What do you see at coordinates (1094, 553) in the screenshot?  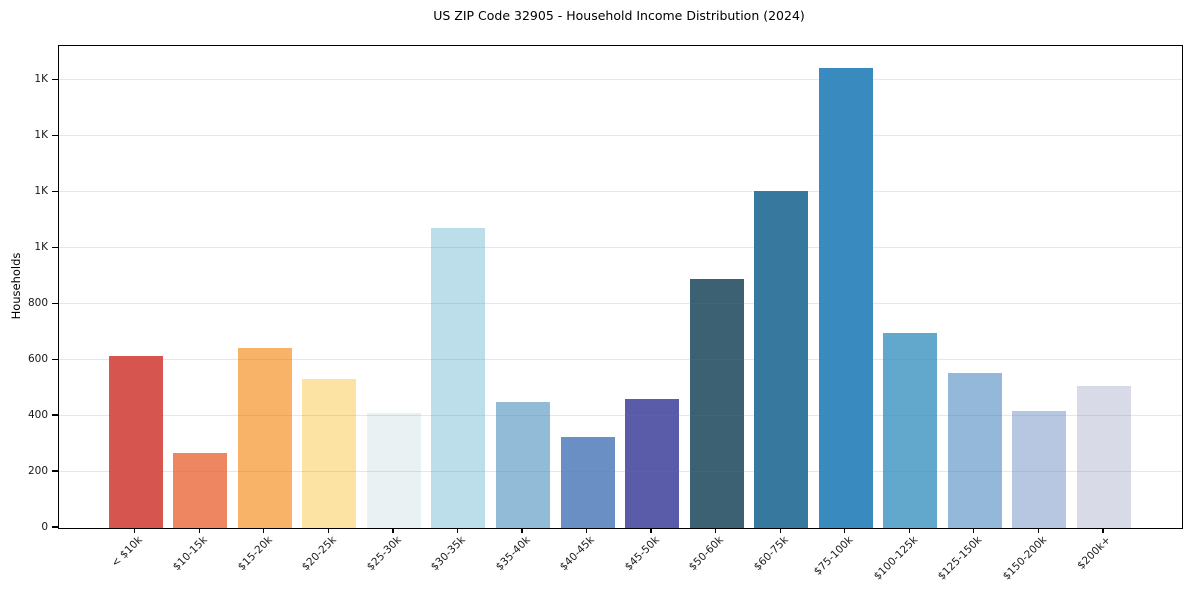 I see `x-tick-label: $200k+` at bounding box center [1094, 553].